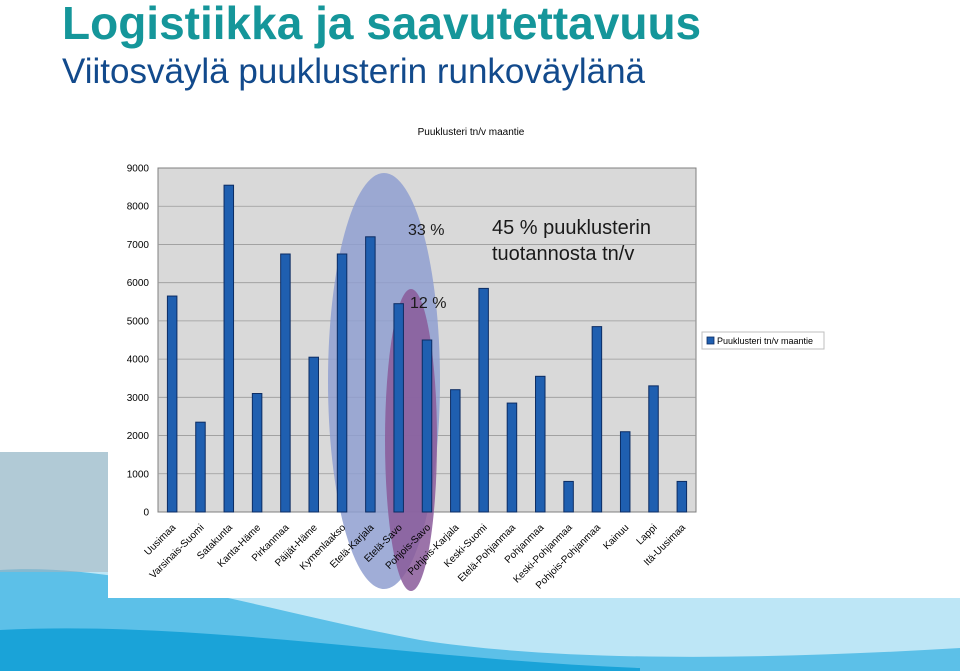 The width and height of the screenshot is (960, 671). Describe the element at coordinates (138, 169) in the screenshot. I see `y-tick-label: 9000` at that location.